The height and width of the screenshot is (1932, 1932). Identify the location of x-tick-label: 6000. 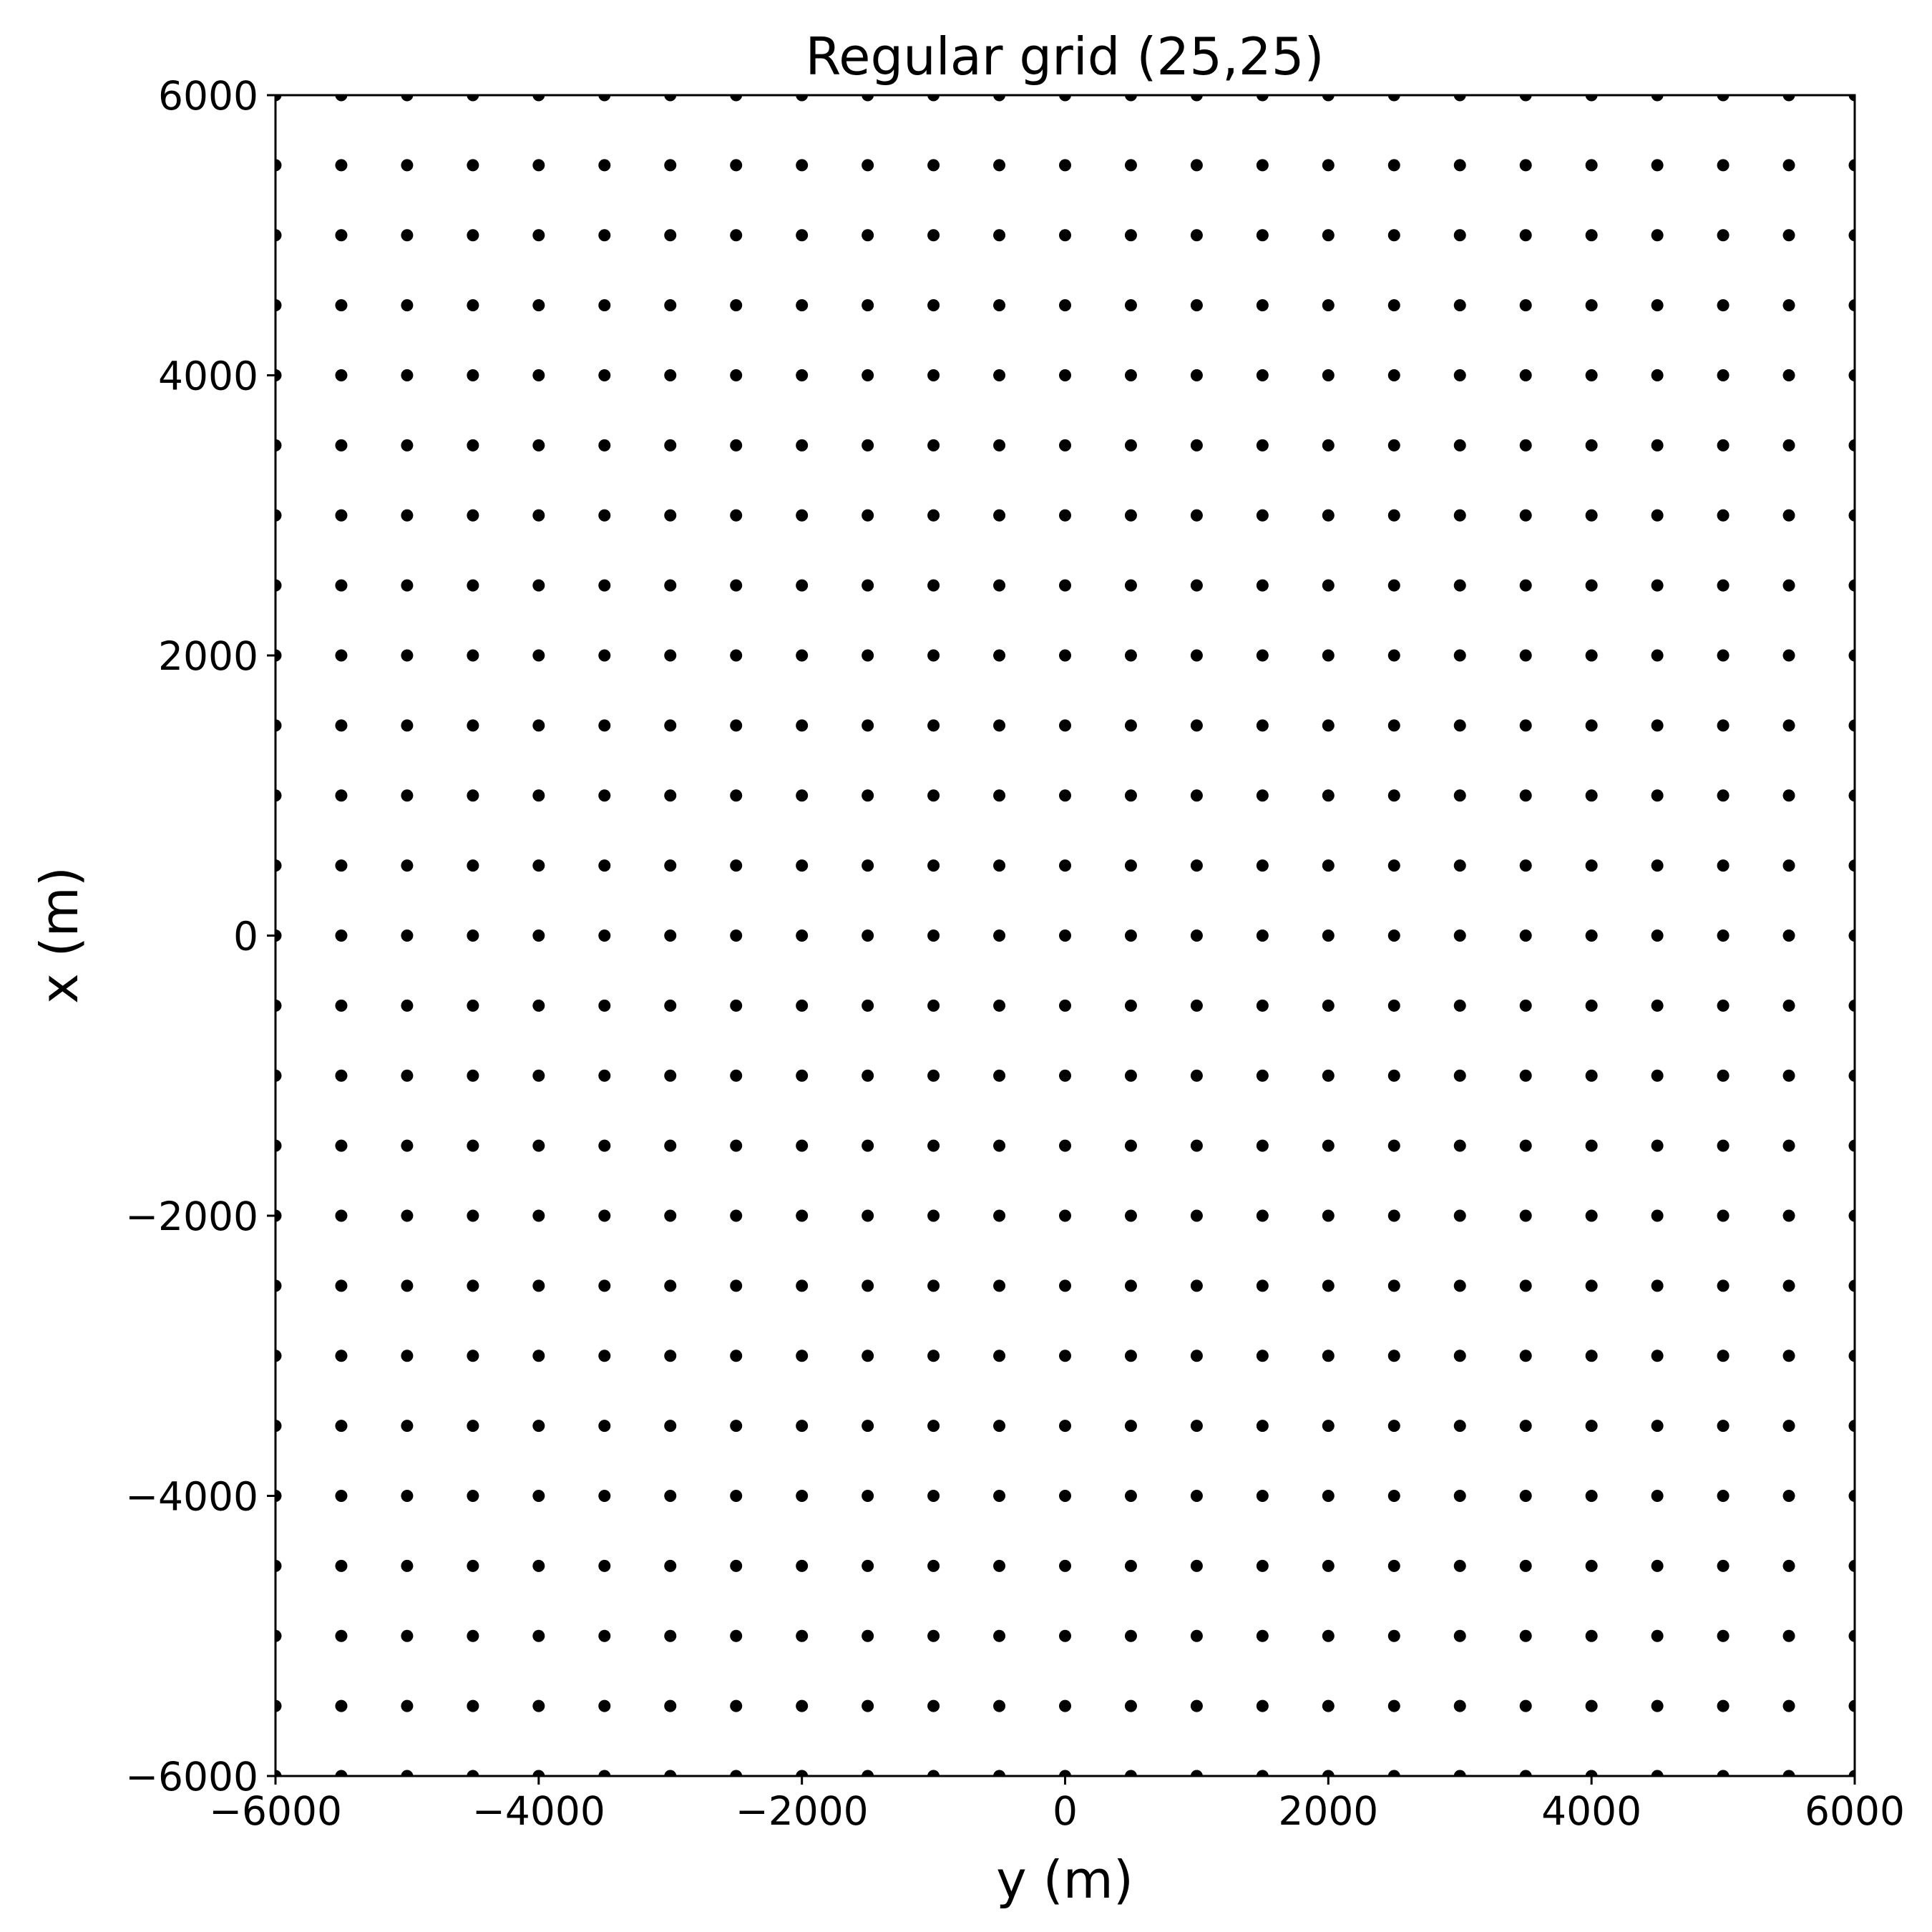
(1855, 1811).